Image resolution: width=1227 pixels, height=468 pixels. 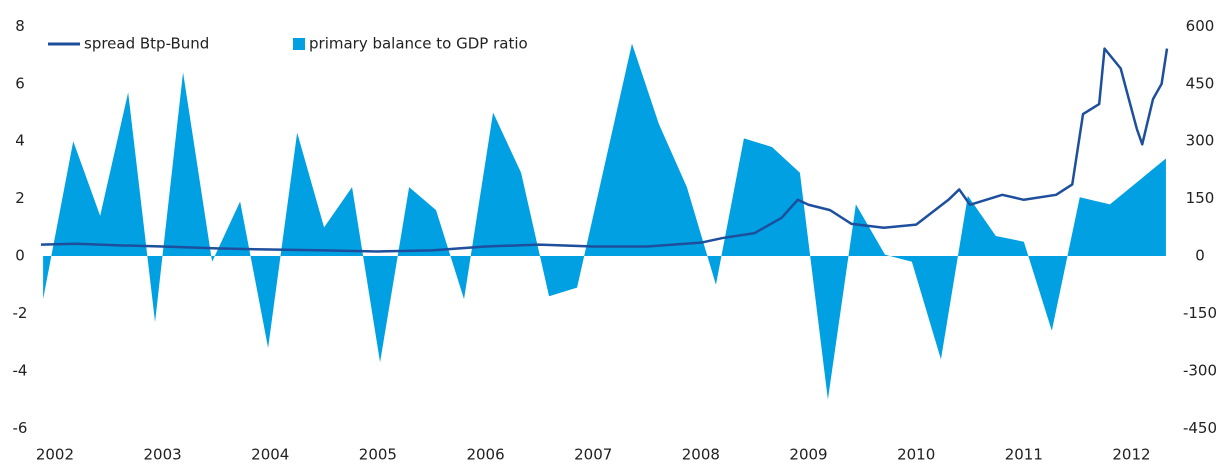 I want to click on y-tick-label: 6, so click(x=20, y=83).